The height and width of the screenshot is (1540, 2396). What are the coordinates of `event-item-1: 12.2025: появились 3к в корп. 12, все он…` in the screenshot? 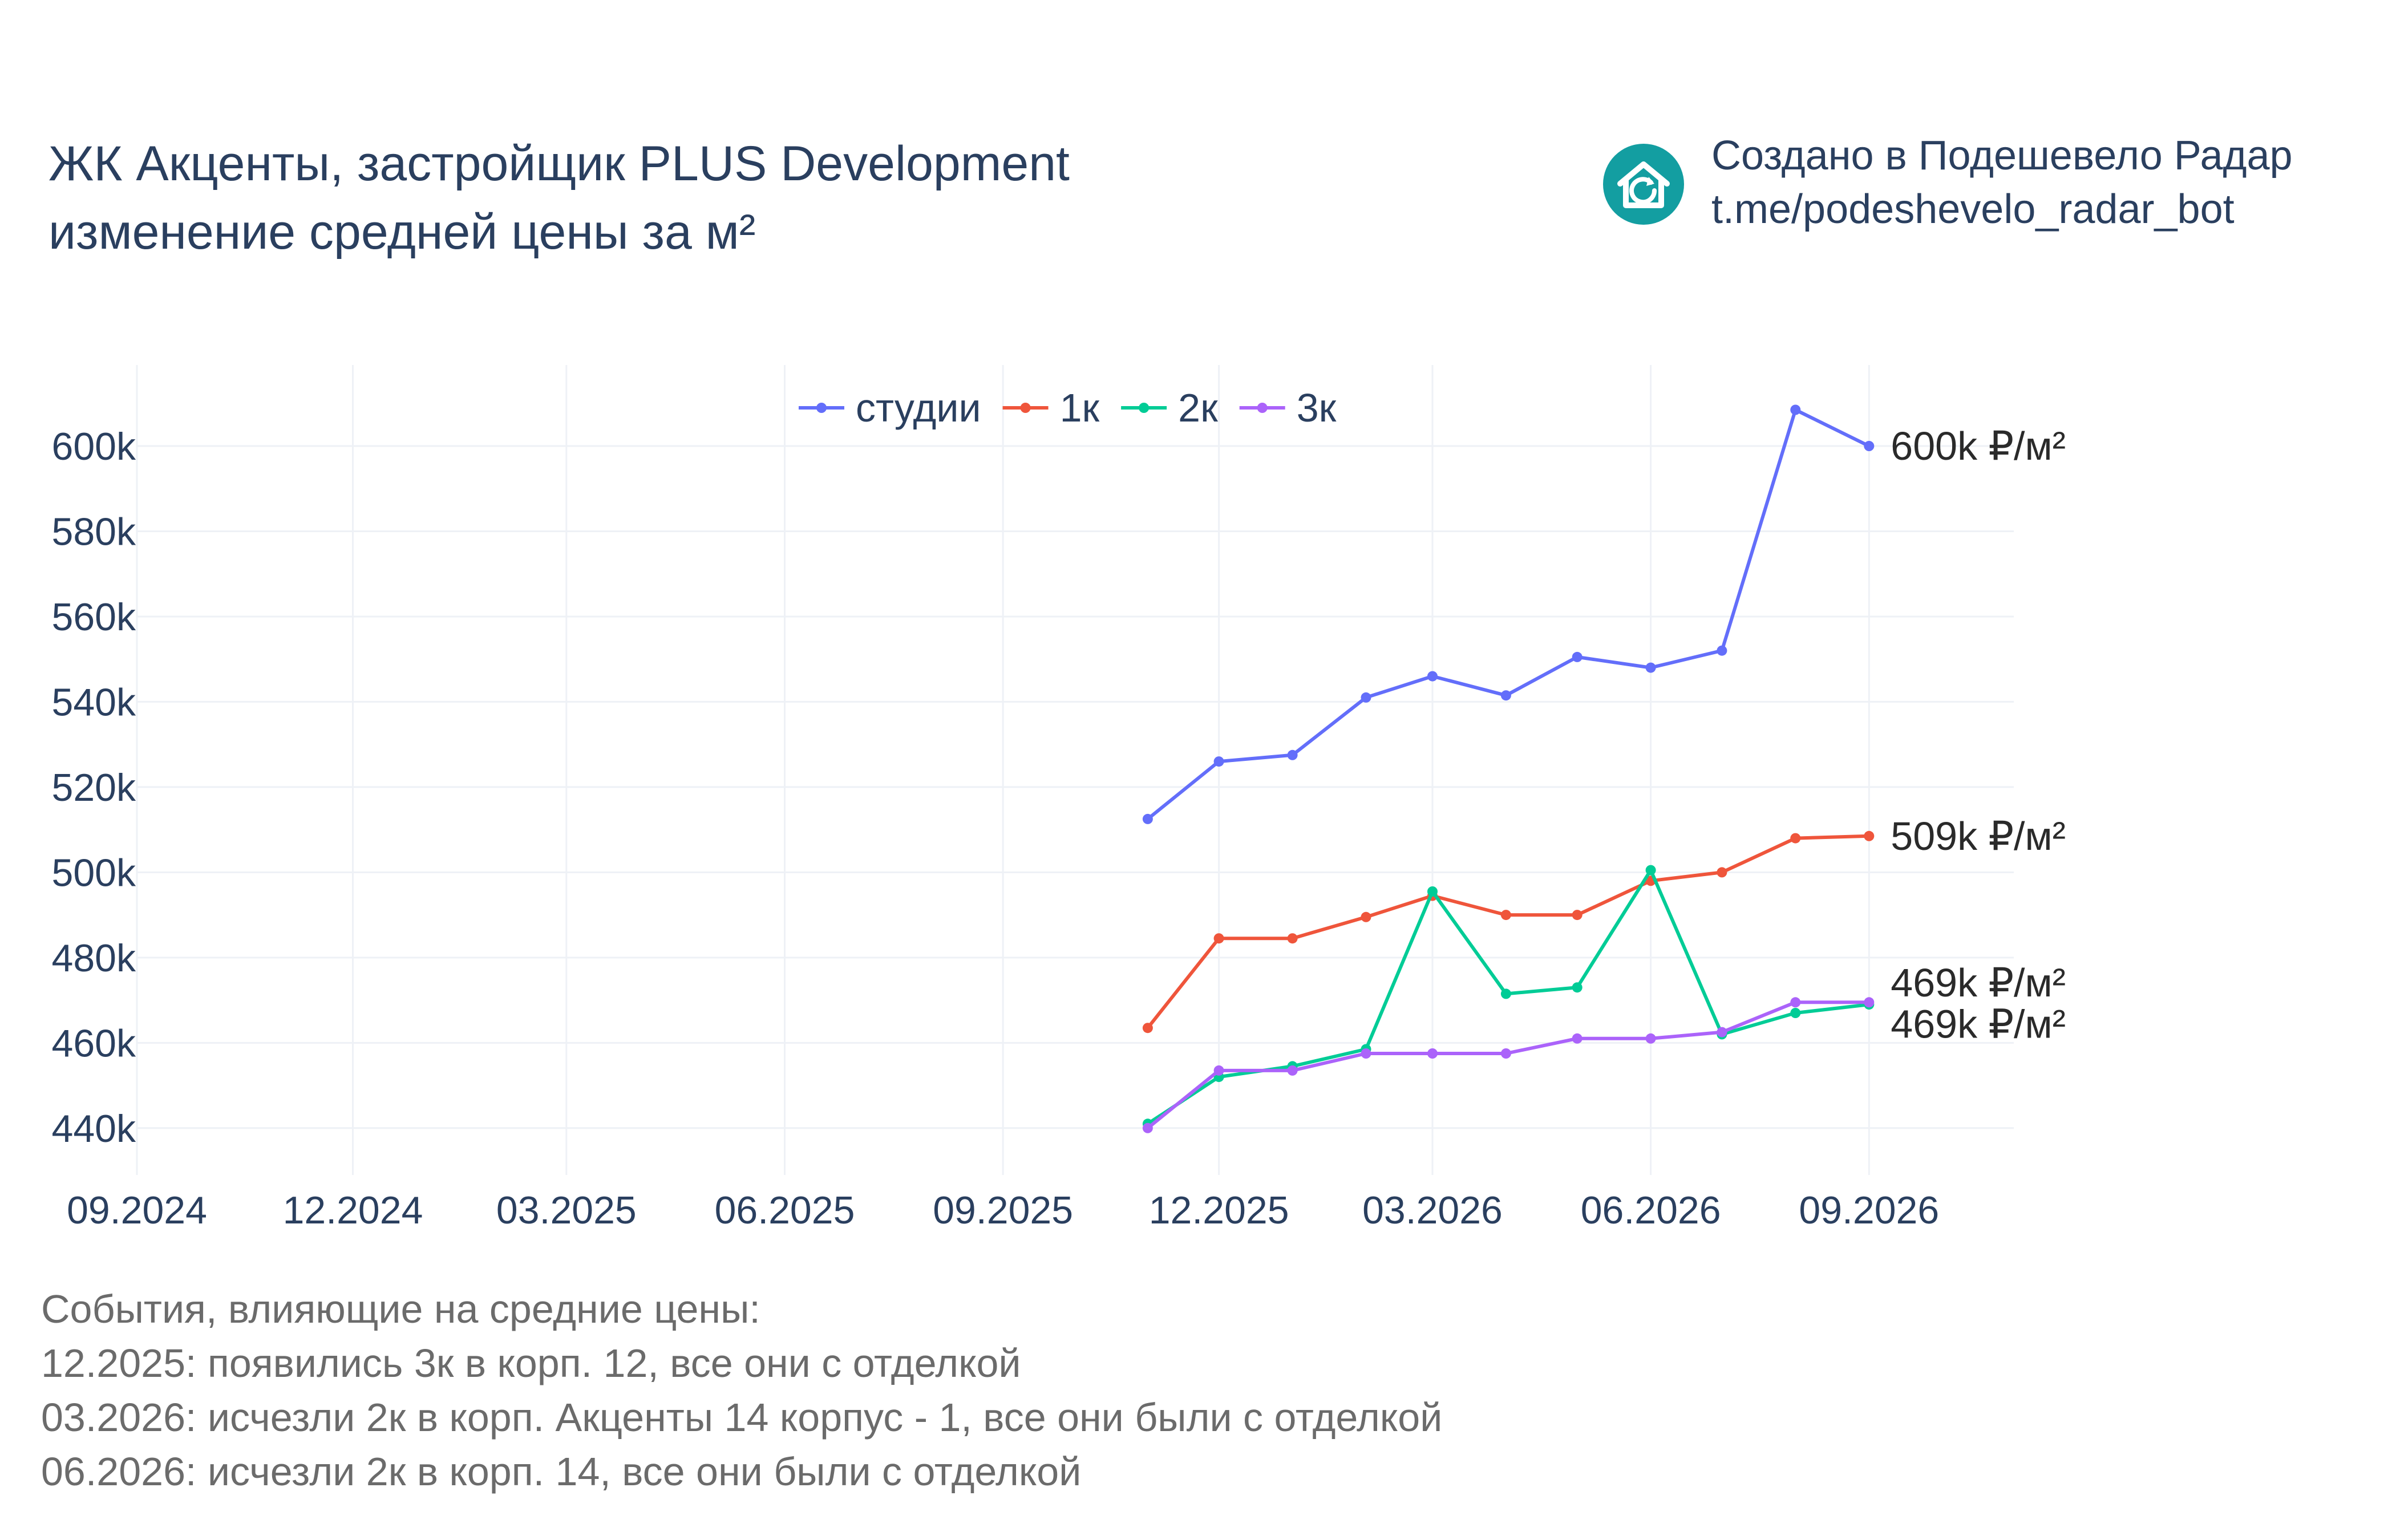 It's located at (531, 1363).